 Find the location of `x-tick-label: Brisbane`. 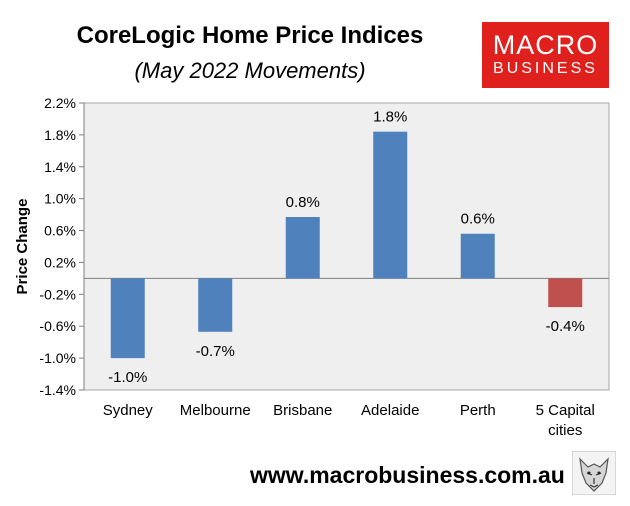

x-tick-label: Brisbane is located at coordinates (302, 410).